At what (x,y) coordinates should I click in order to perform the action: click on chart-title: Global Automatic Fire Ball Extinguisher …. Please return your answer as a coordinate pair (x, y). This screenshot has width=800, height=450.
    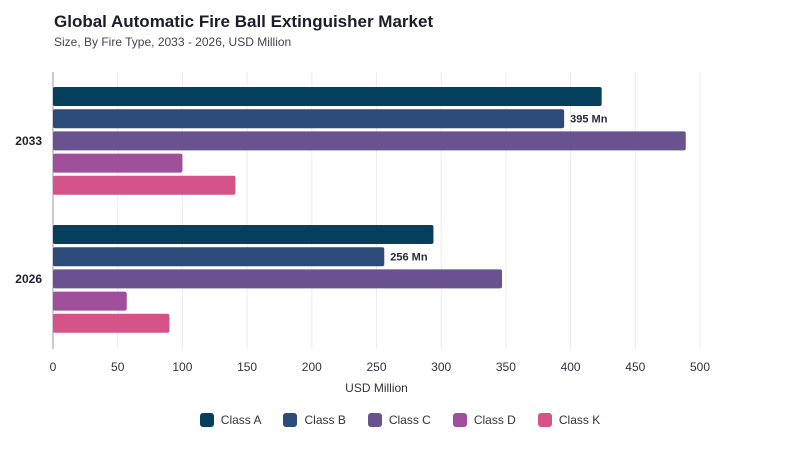
    Looking at the image, I should click on (244, 21).